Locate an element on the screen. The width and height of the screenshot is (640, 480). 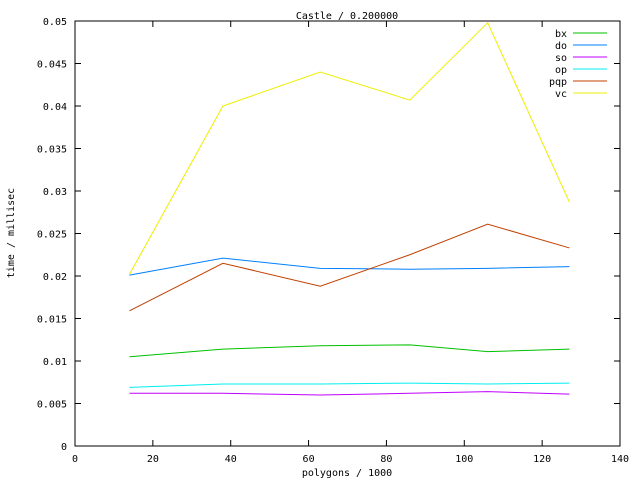
y-tick-label: 0.01 is located at coordinates (55, 362).